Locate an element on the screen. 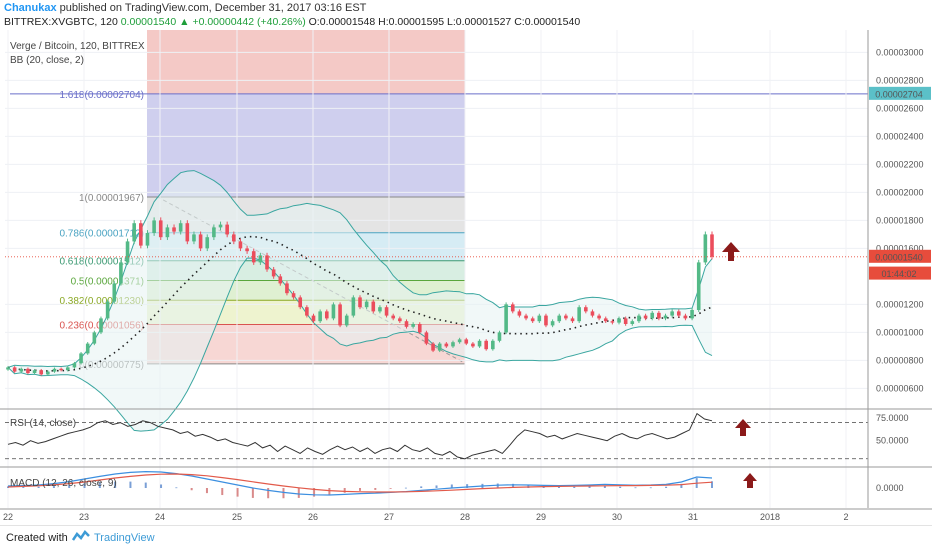 The height and width of the screenshot is (551, 932). time-tick-label: 24 is located at coordinates (160, 517).